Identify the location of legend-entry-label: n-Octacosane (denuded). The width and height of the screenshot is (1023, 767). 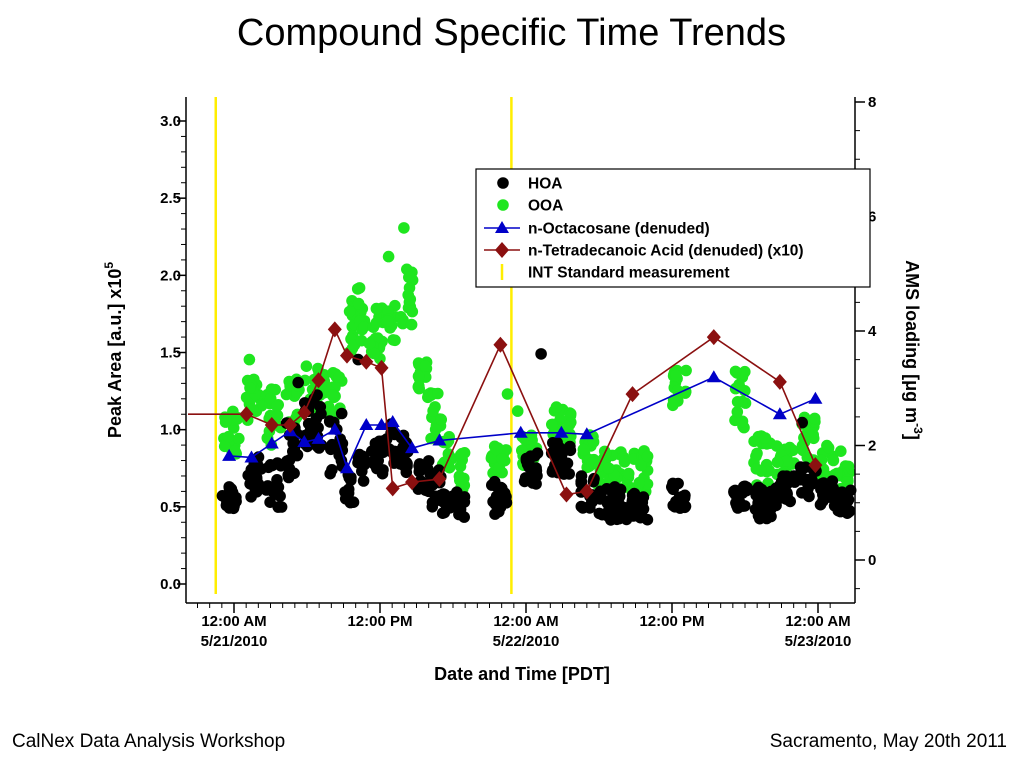
(619, 229).